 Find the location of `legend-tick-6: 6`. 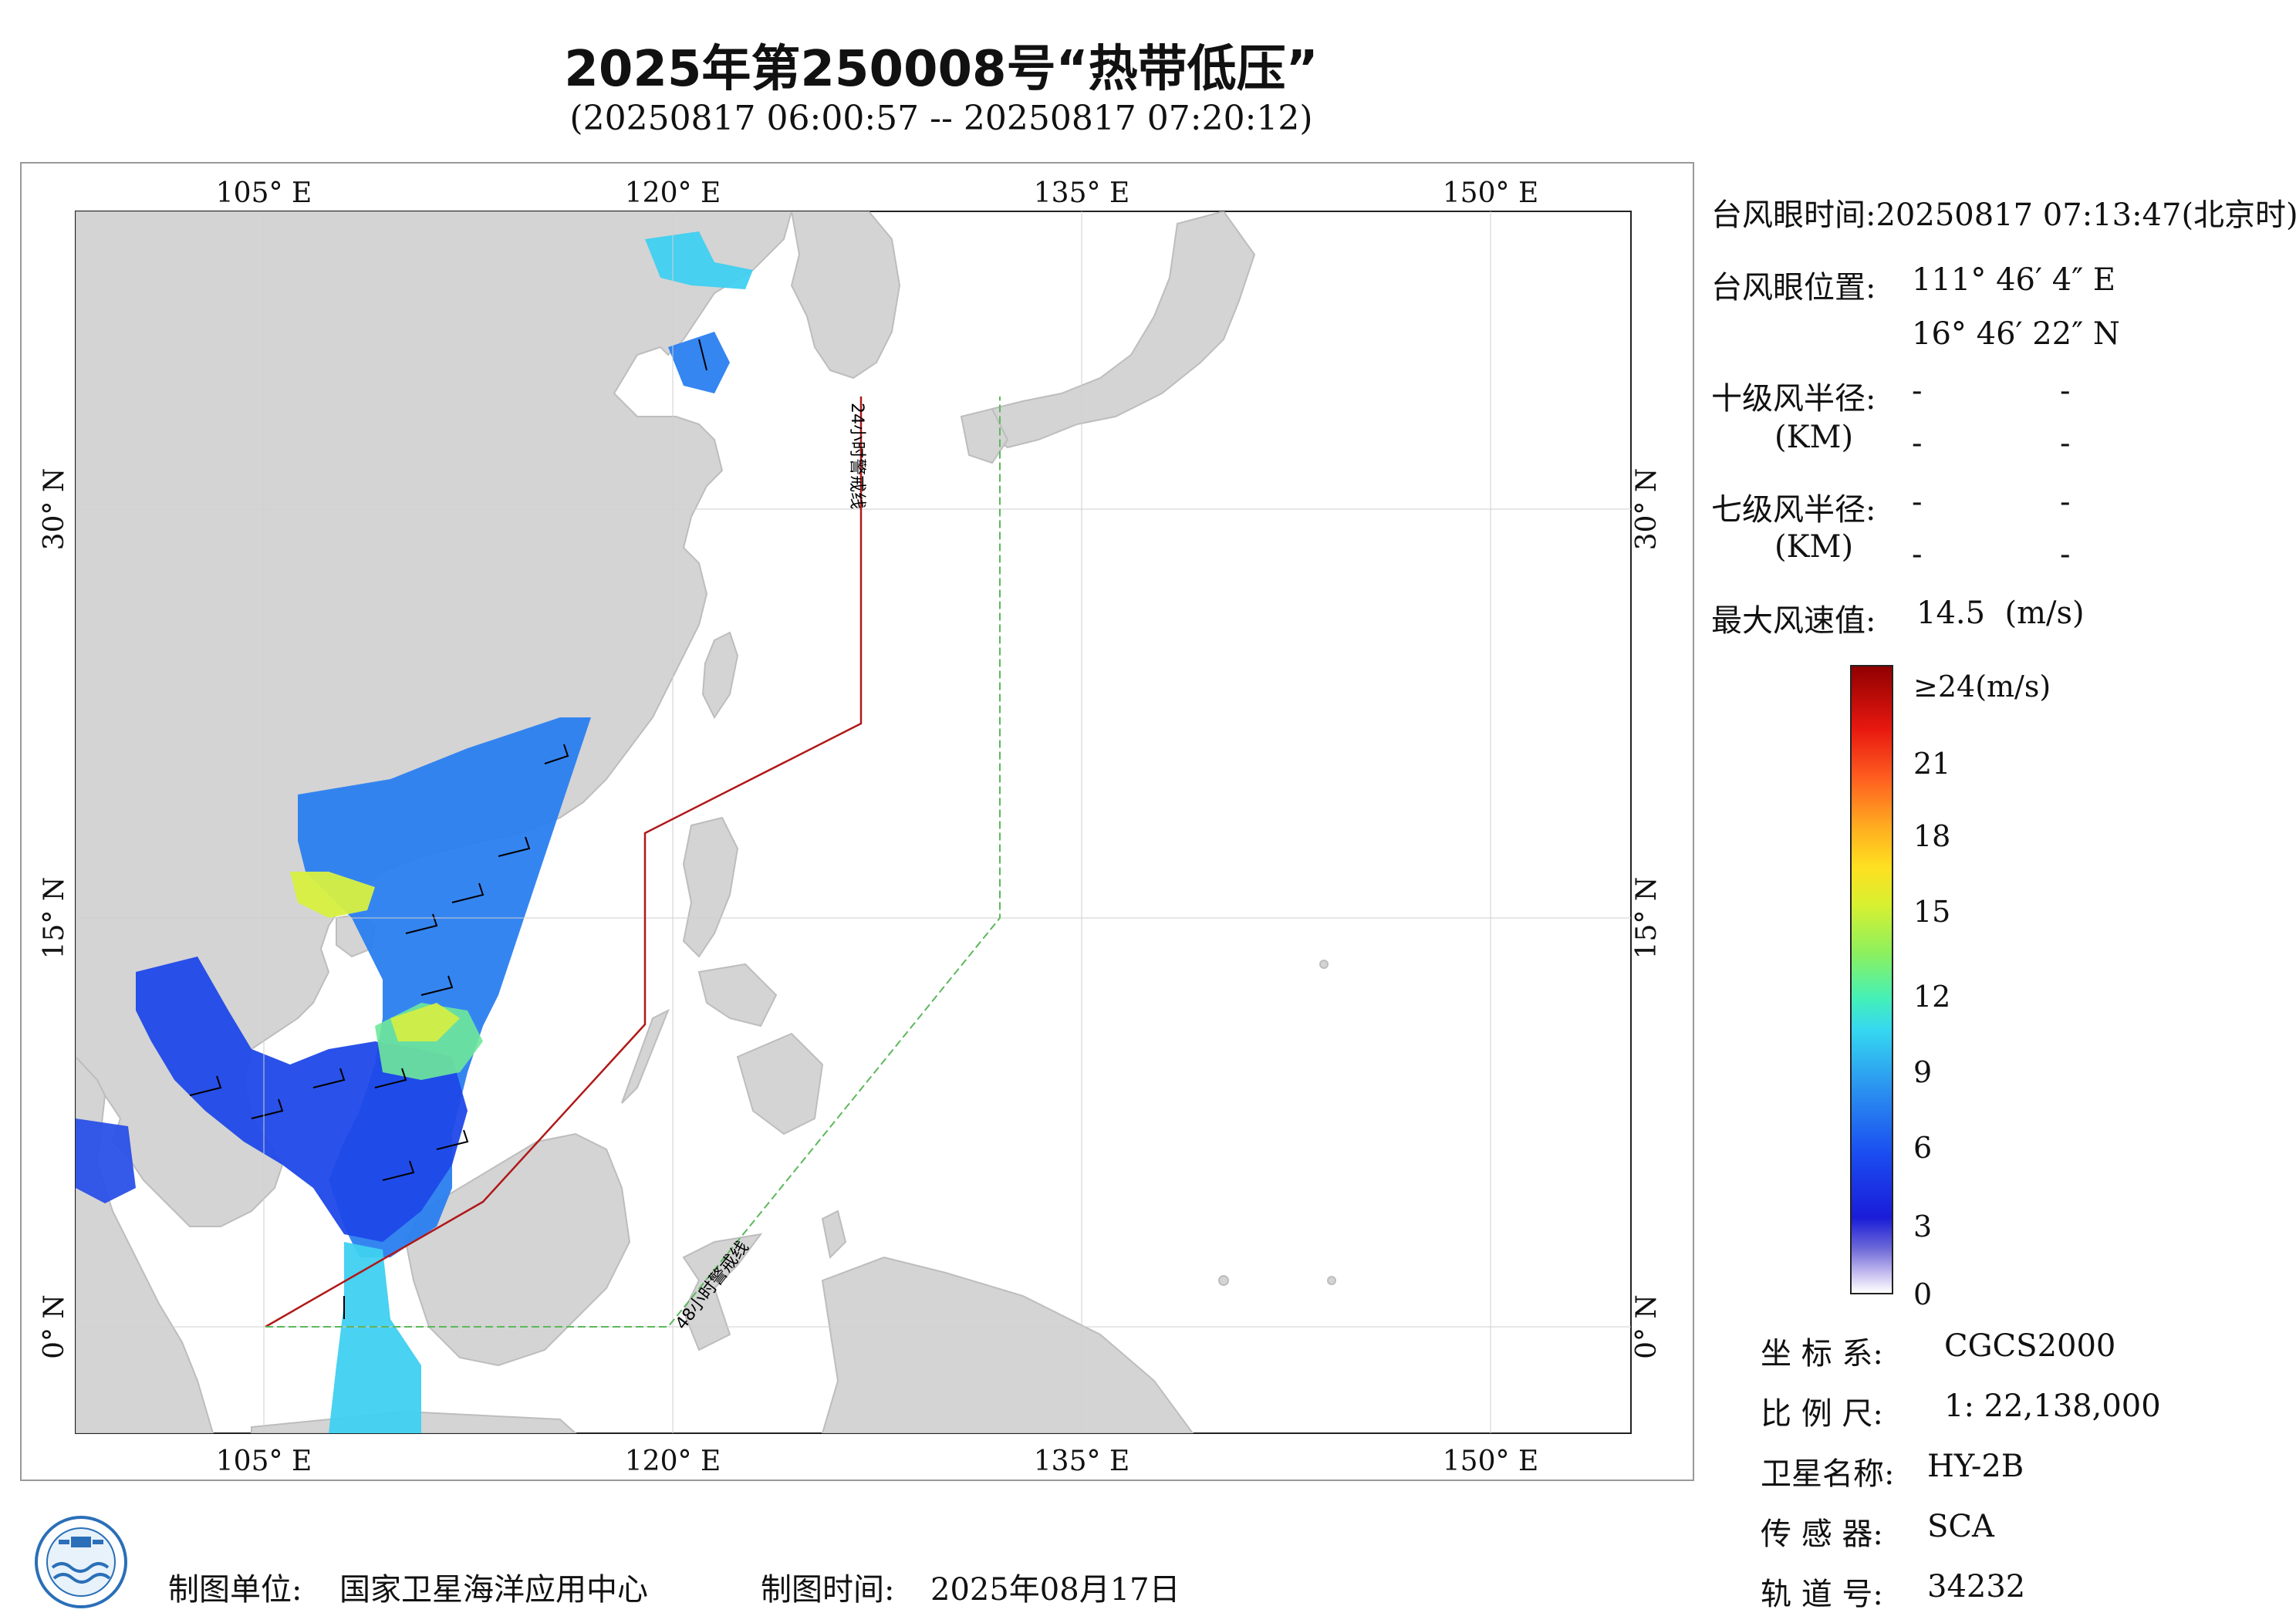

legend-tick-6: 6 is located at coordinates (1923, 1148).